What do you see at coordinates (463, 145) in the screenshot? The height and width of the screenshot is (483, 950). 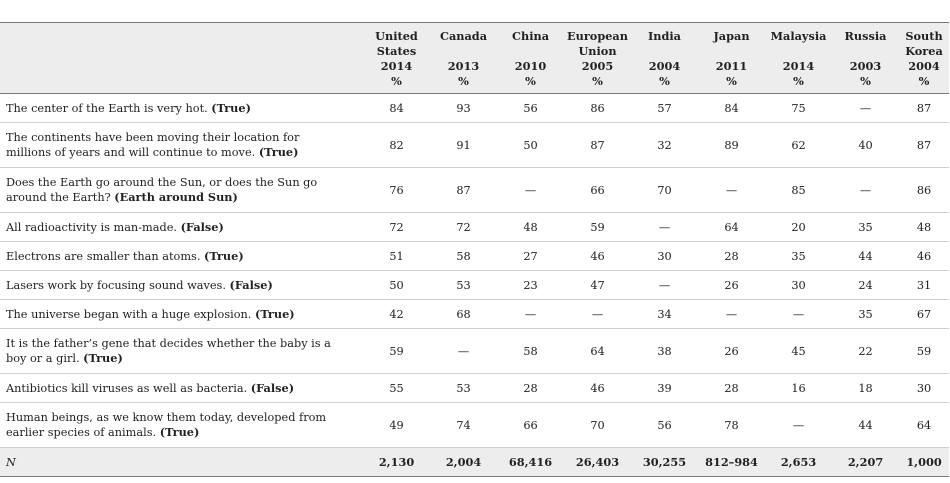 I see `percent-cell: 91` at bounding box center [463, 145].